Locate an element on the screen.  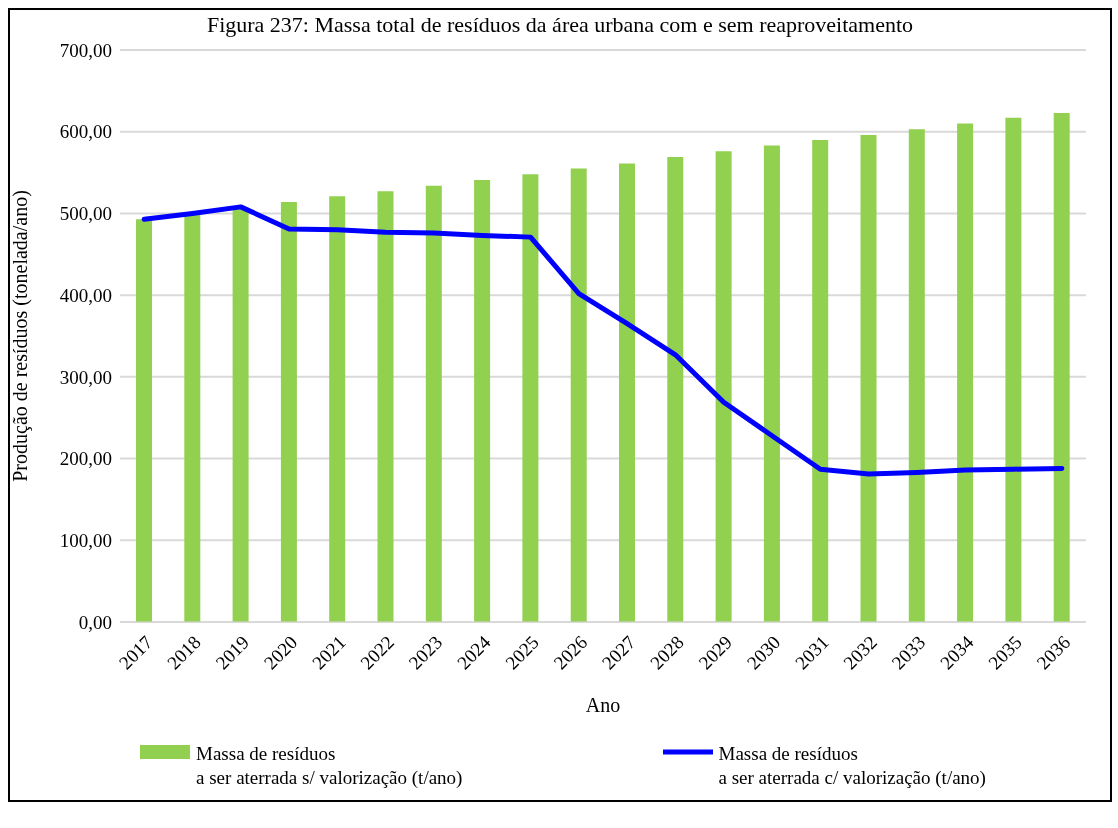
y-tick-label: 500,00 is located at coordinates (85, 214).